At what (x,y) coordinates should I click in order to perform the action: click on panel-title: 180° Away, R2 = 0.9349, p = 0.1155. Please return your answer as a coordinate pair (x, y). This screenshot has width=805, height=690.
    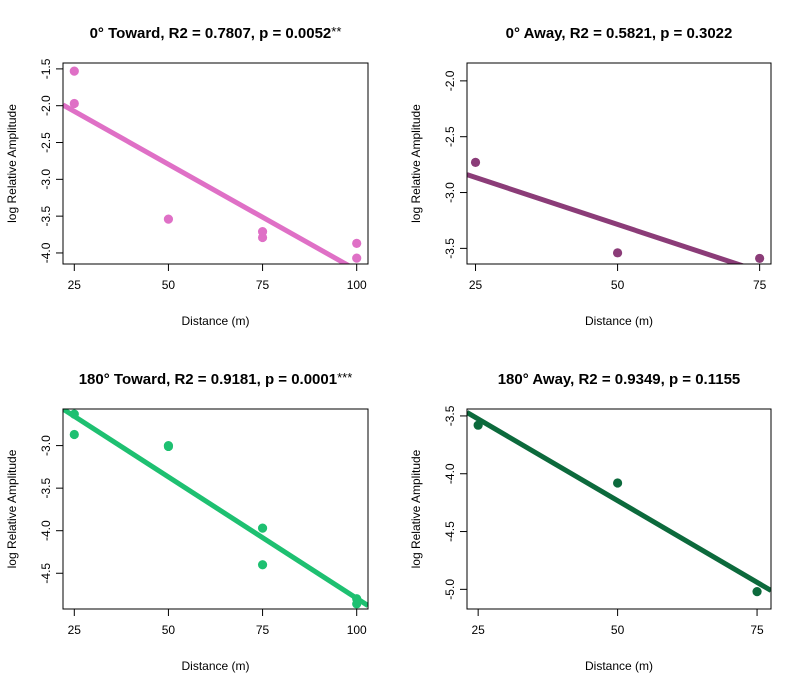
    Looking at the image, I should click on (619, 379).